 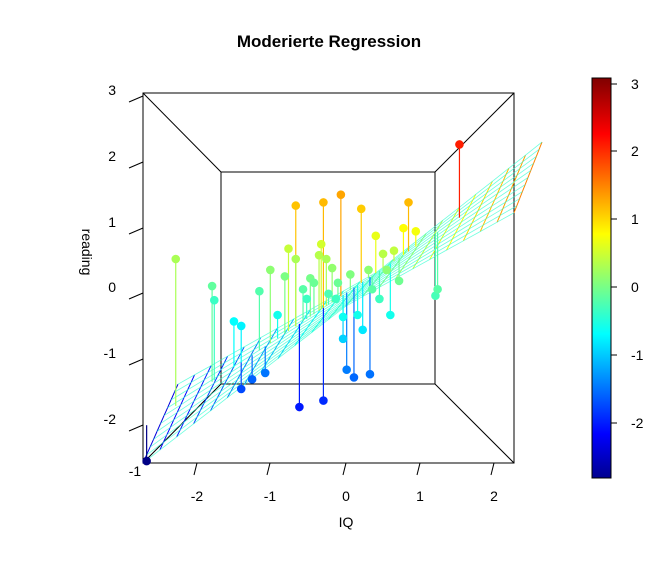 I want to click on colorbar-tick-label: -2, so click(x=637, y=423).